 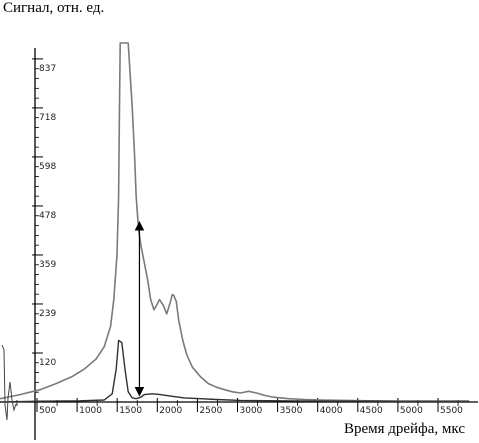 I want to click on y-tick-label: 239, so click(x=47, y=314).